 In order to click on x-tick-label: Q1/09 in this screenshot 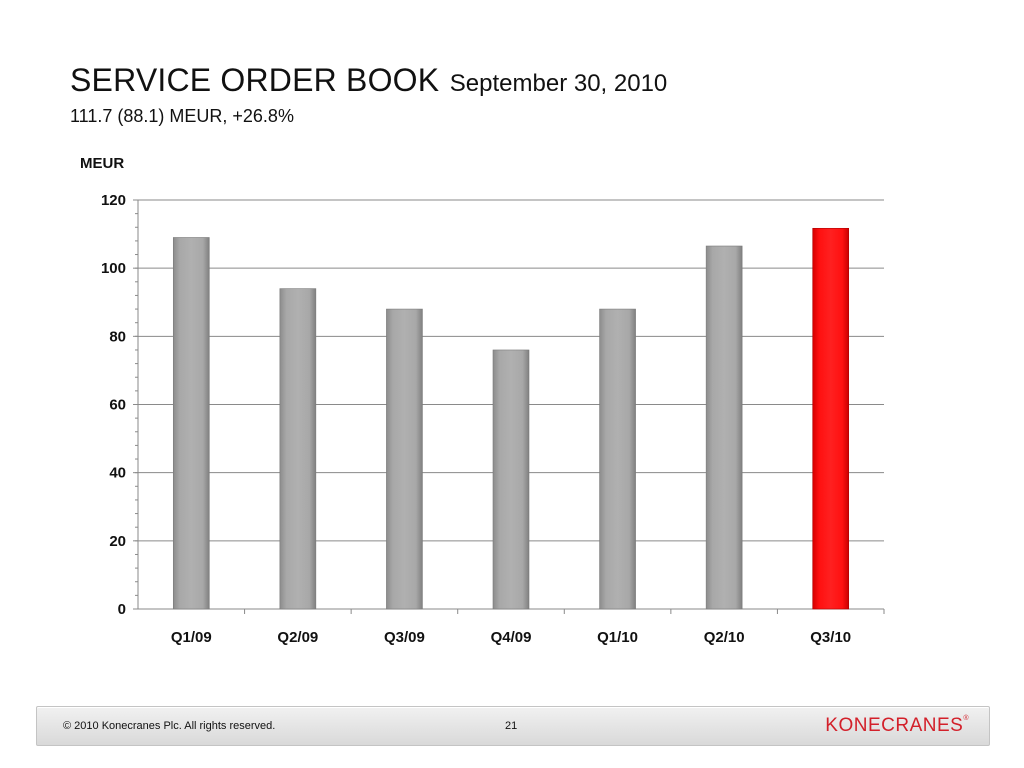, I will do `click(191, 637)`.